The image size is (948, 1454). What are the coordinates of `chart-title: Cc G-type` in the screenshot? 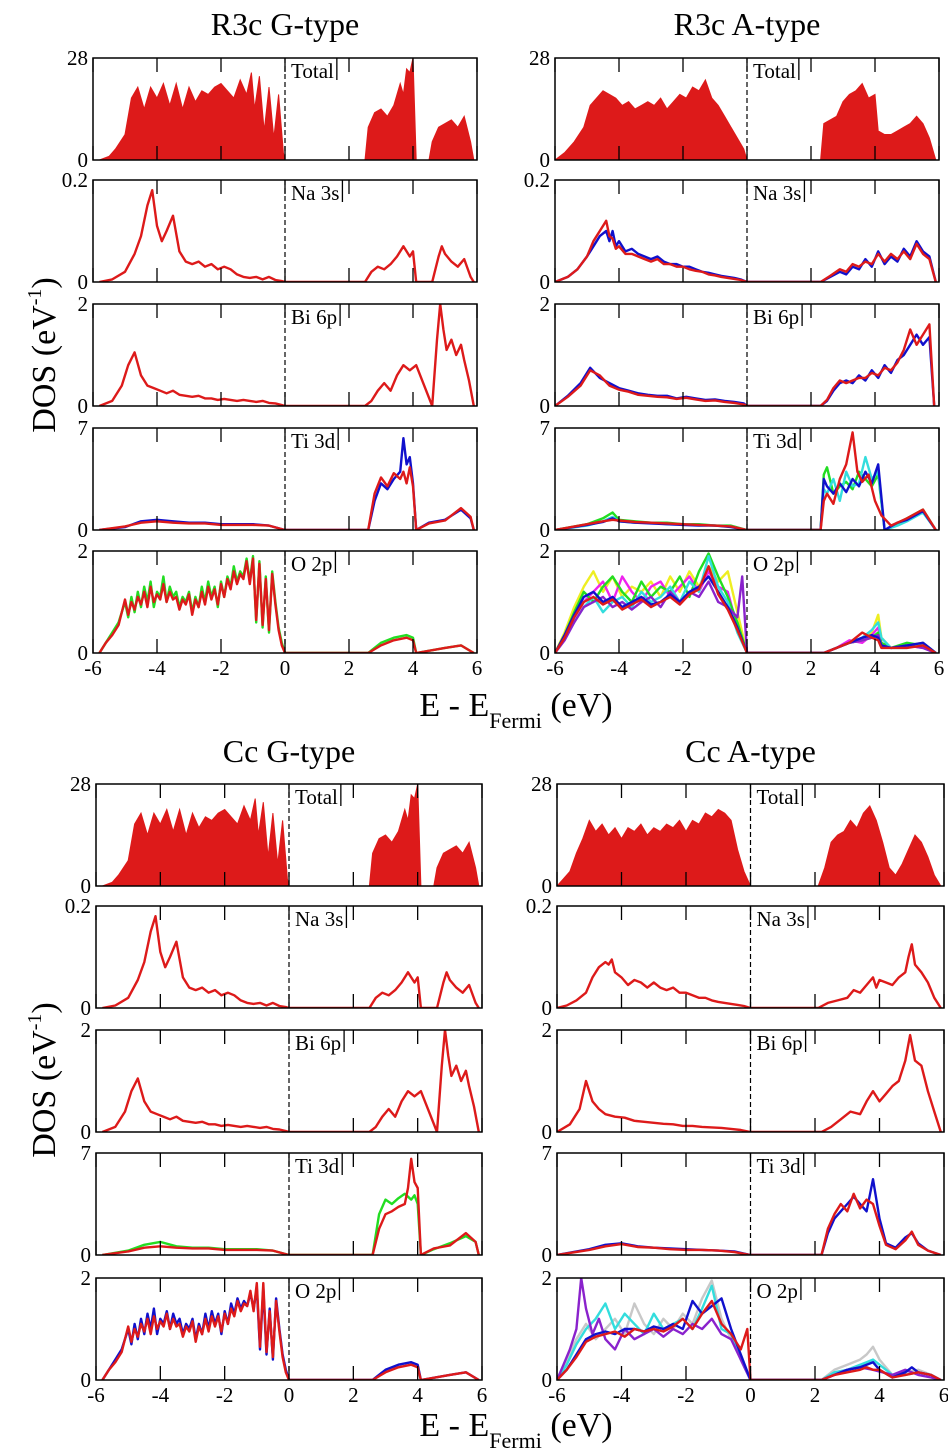 It's located at (289, 751).